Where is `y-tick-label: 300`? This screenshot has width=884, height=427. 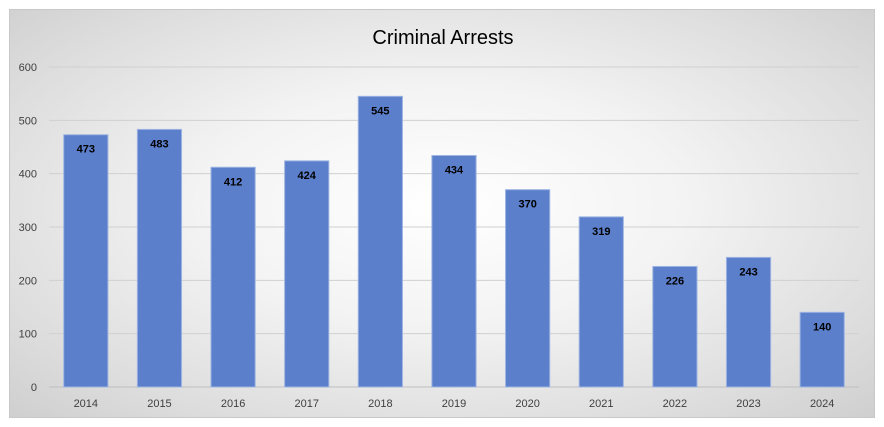
y-tick-label: 300 is located at coordinates (28, 228).